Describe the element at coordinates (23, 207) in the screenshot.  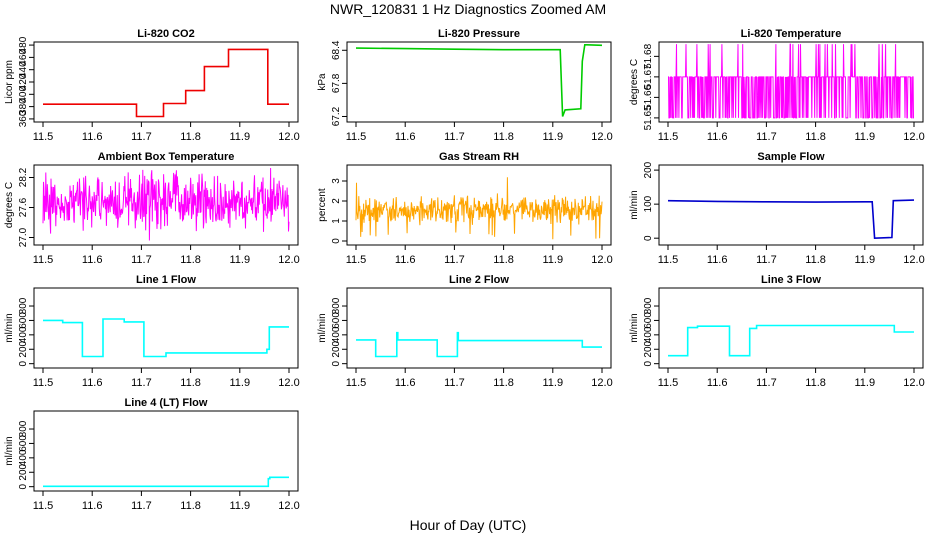
I see `y-tick-label: 27.6` at that location.